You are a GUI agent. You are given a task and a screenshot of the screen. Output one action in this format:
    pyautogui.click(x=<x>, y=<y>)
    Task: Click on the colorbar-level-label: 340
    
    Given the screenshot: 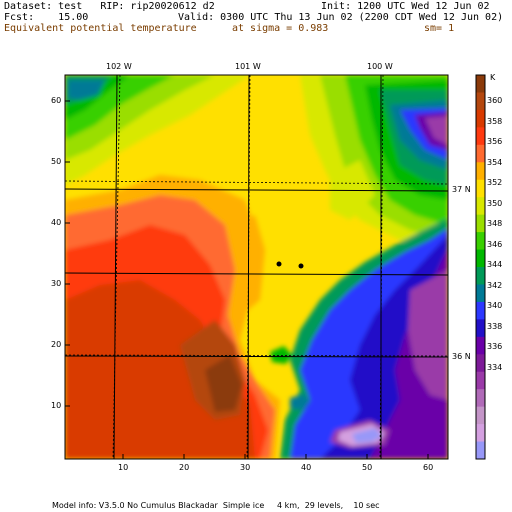 What is the action you would take?
    pyautogui.click(x=495, y=305)
    